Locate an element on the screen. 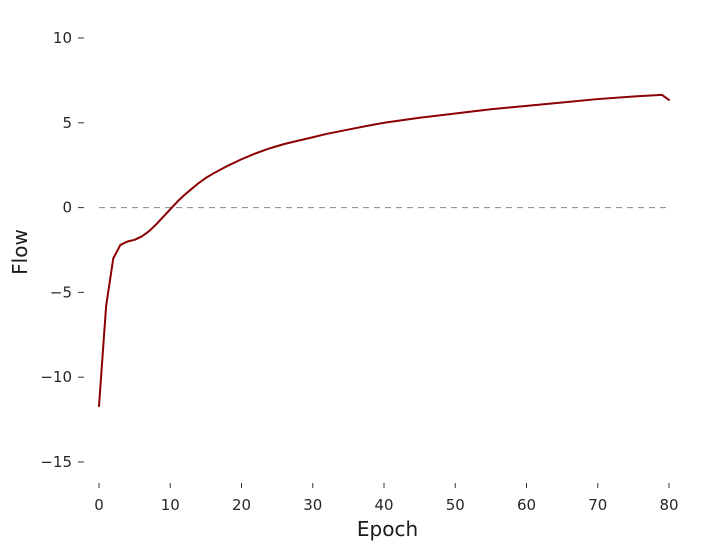  x-tick-label: 20 is located at coordinates (241, 505).